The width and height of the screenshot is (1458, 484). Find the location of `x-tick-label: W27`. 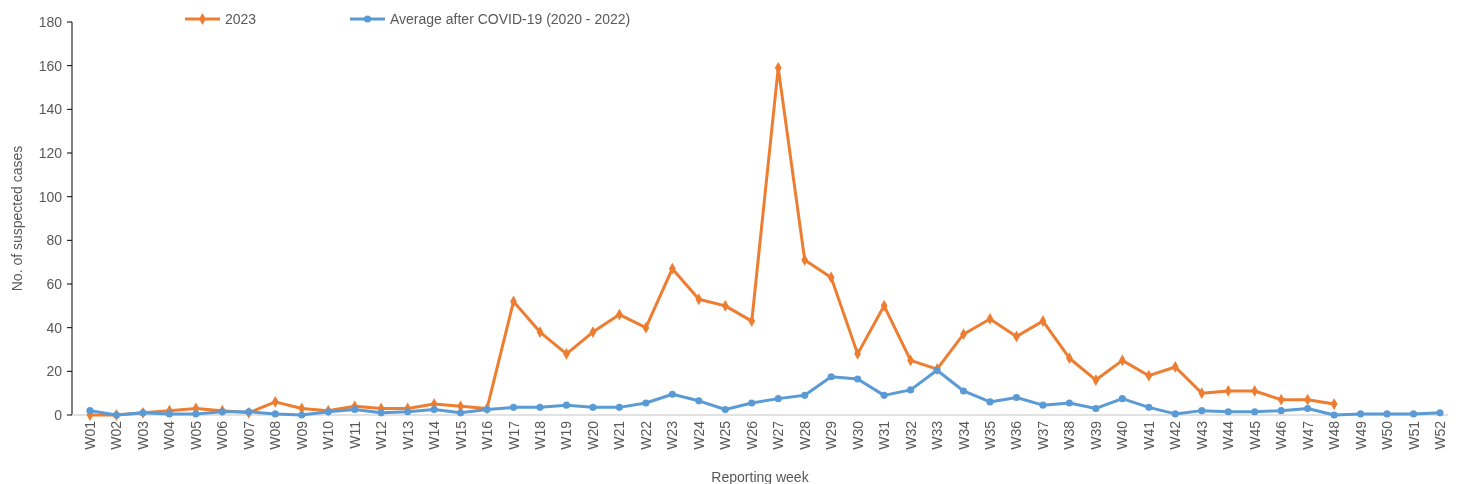

x-tick-label: W27 is located at coordinates (778, 435).